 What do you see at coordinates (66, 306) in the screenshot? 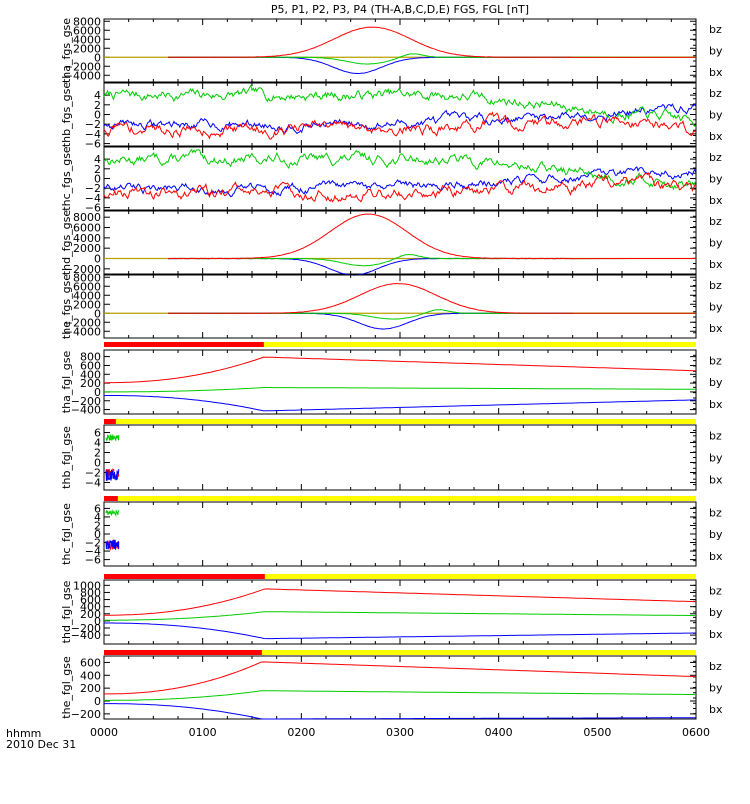
I see `panel-ylabel: the_fgs_gse` at bounding box center [66, 306].